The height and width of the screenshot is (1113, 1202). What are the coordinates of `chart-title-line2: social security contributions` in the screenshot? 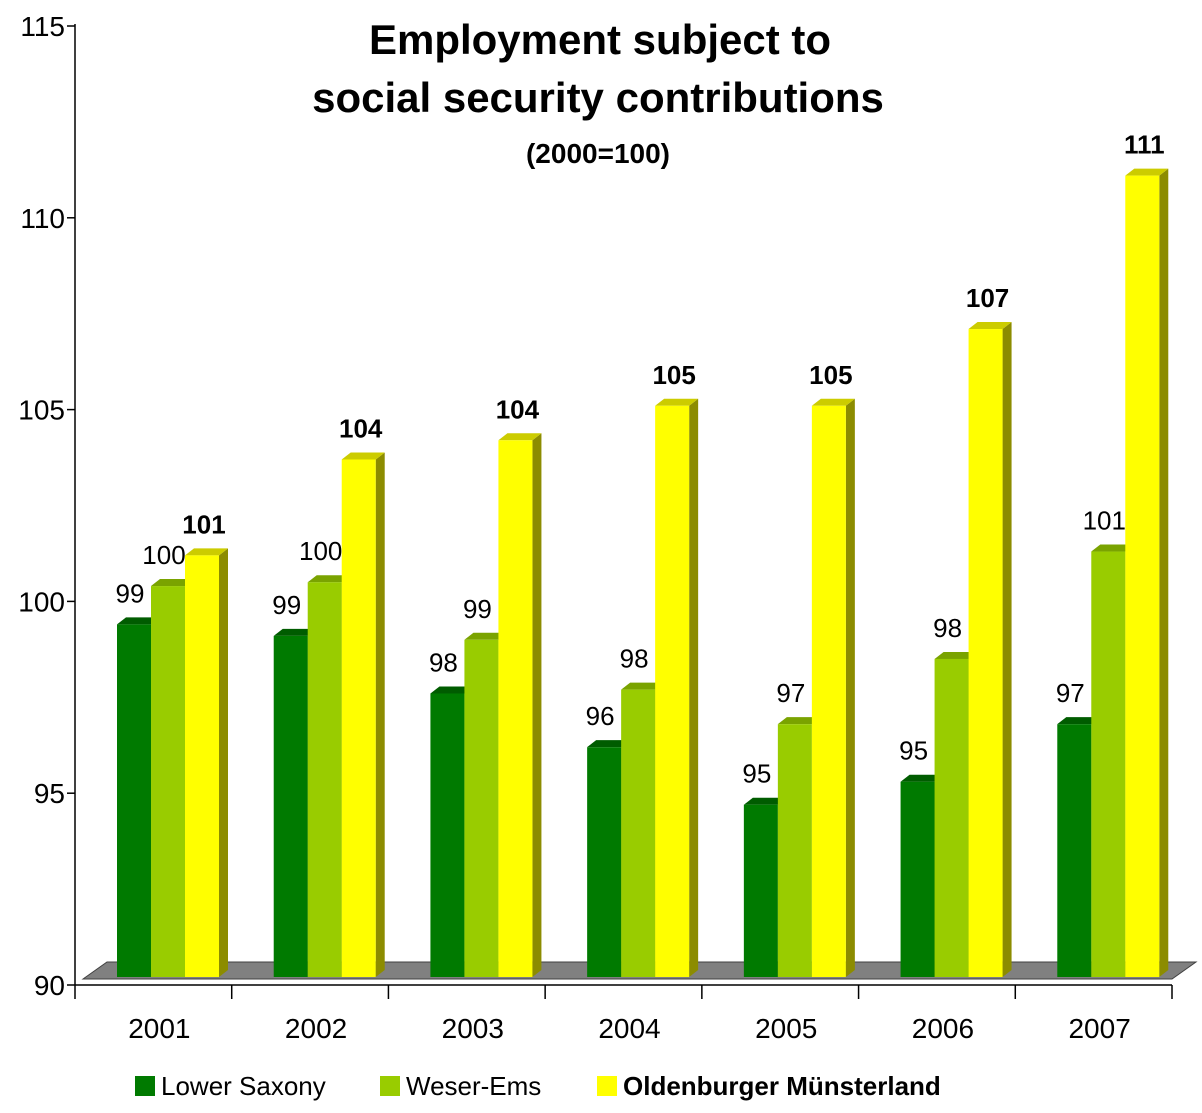 It's located at (598, 97).